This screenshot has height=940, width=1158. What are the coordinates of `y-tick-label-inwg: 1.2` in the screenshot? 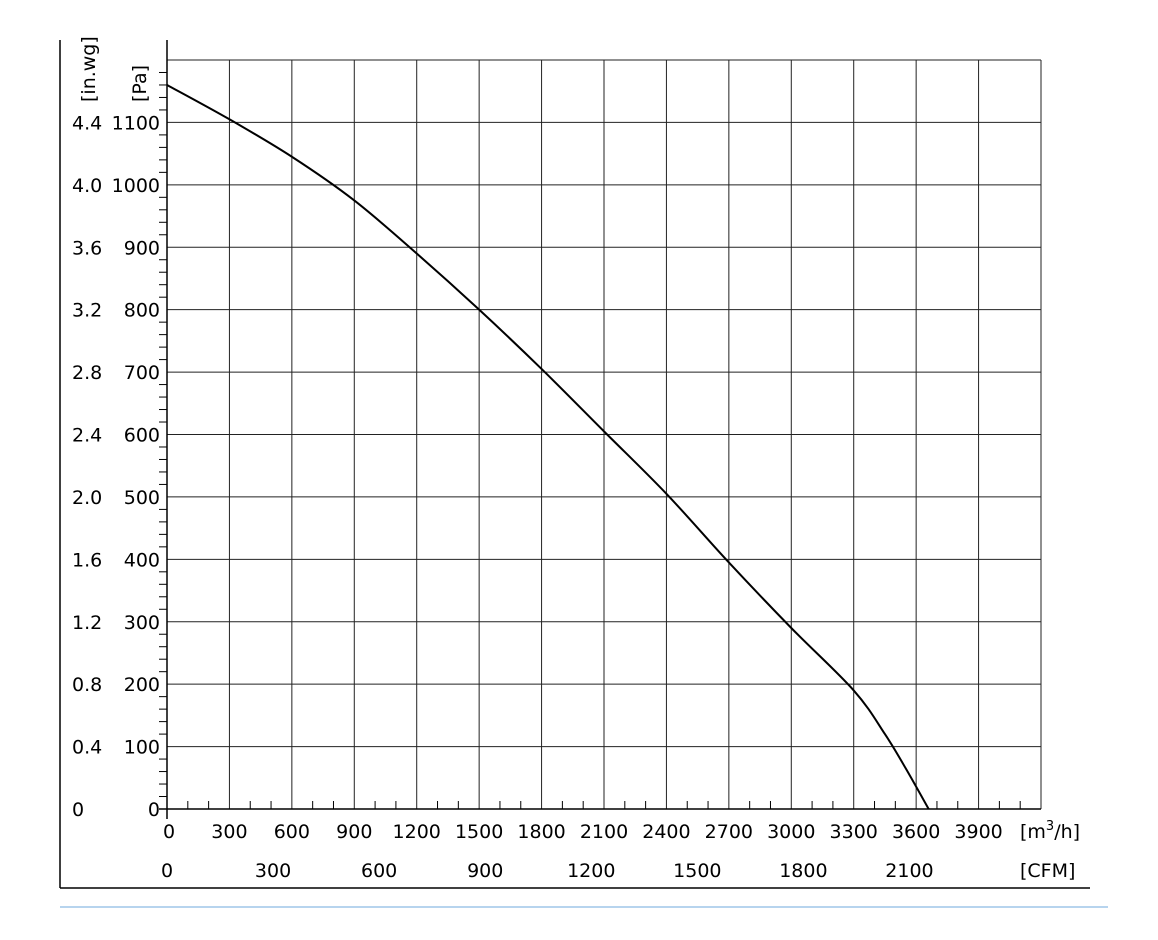 It's located at (87, 623).